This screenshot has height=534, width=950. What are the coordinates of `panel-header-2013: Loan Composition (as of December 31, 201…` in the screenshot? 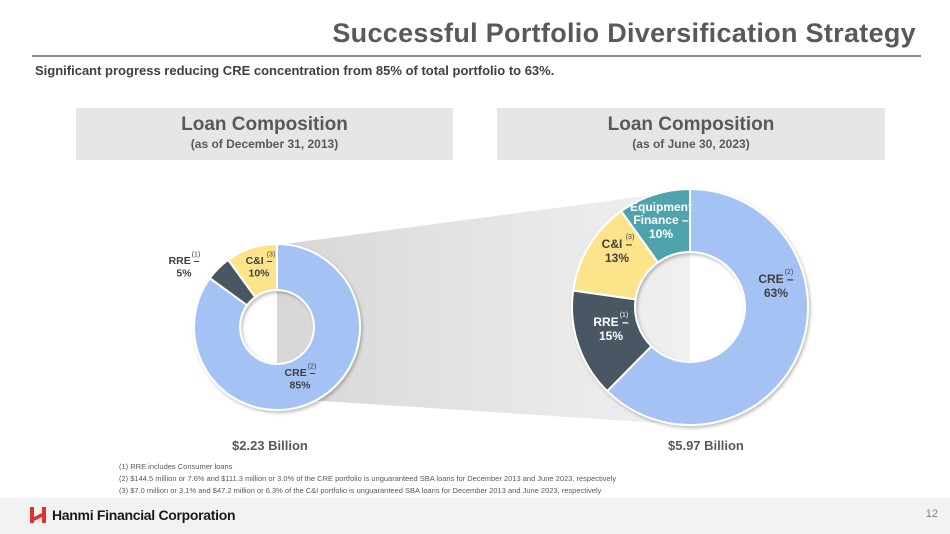 It's located at (264, 134).